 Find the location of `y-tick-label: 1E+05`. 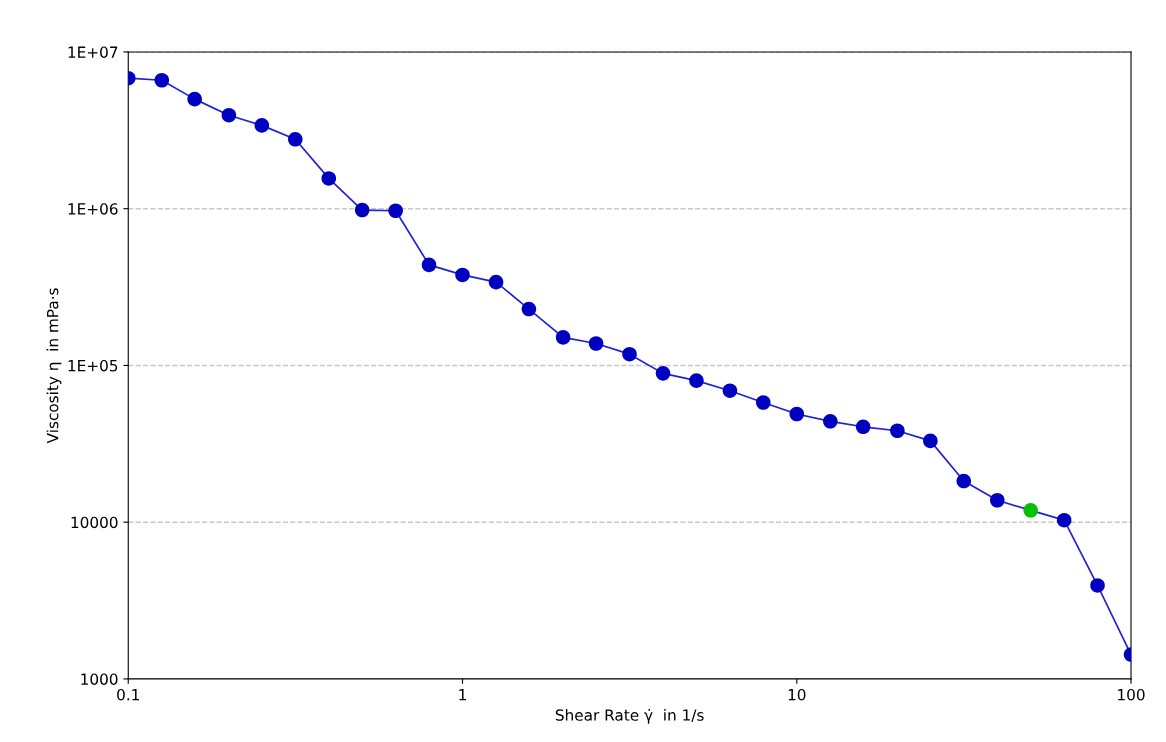

y-tick-label: 1E+05 is located at coordinates (93, 365).